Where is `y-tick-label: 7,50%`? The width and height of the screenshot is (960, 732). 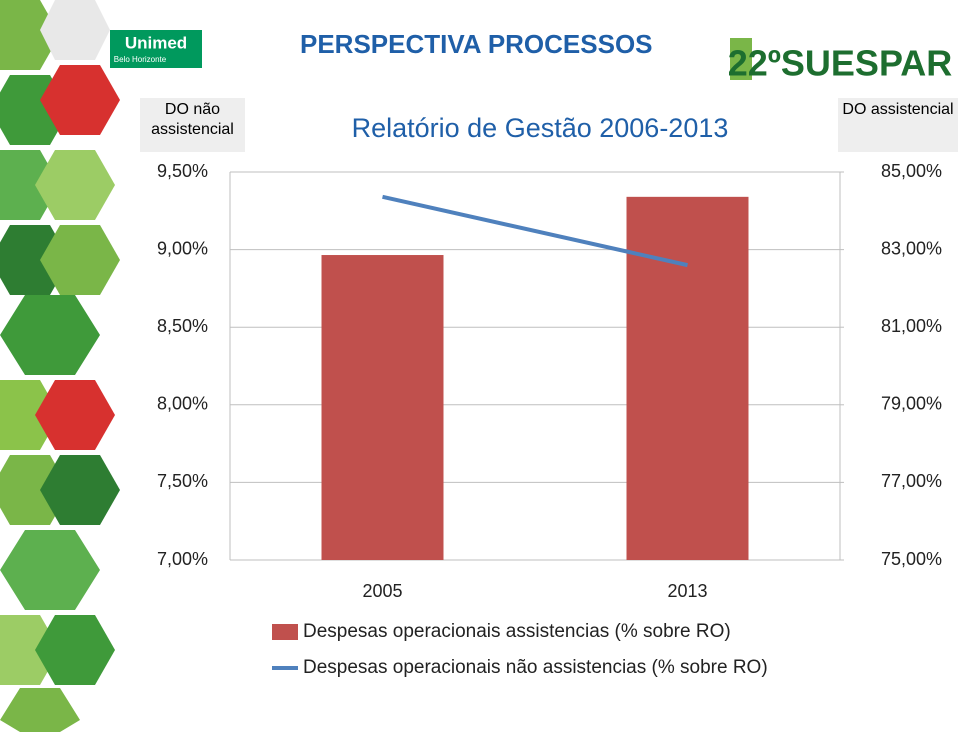
y-tick-label: 7,50% is located at coordinates (182, 481).